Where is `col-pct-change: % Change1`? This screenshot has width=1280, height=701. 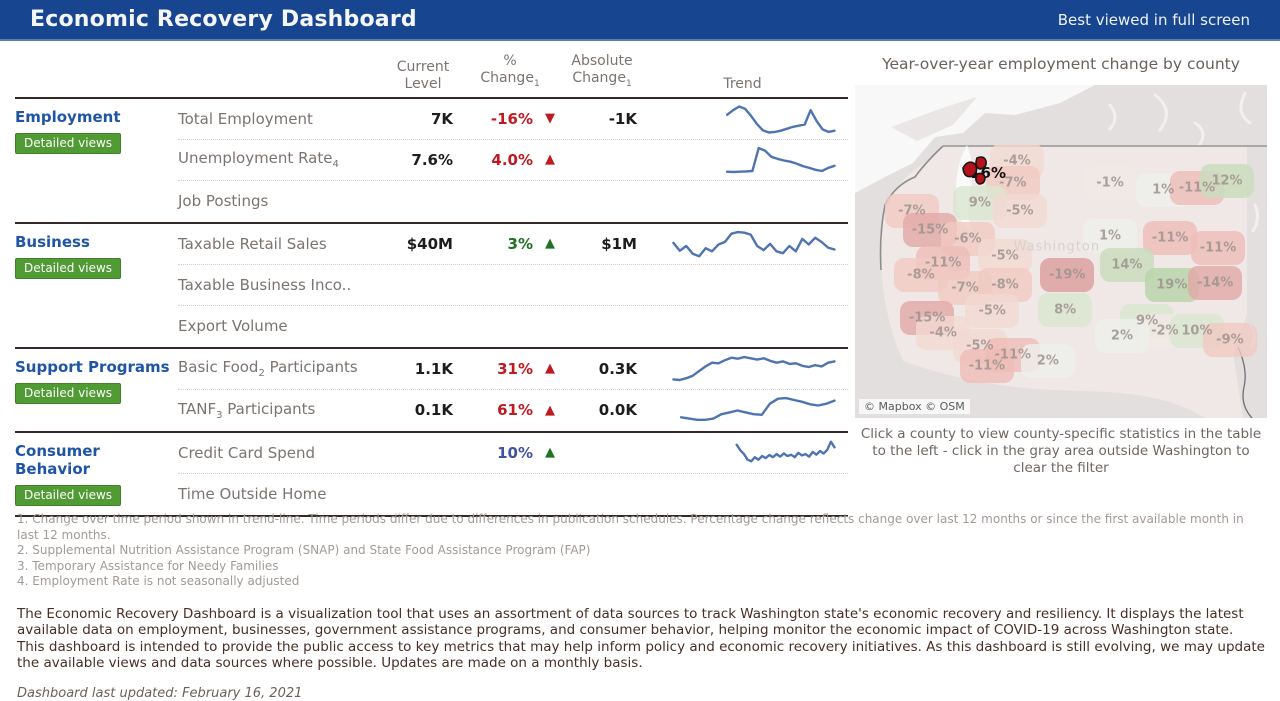
col-pct-change: % Change1 is located at coordinates (510, 71).